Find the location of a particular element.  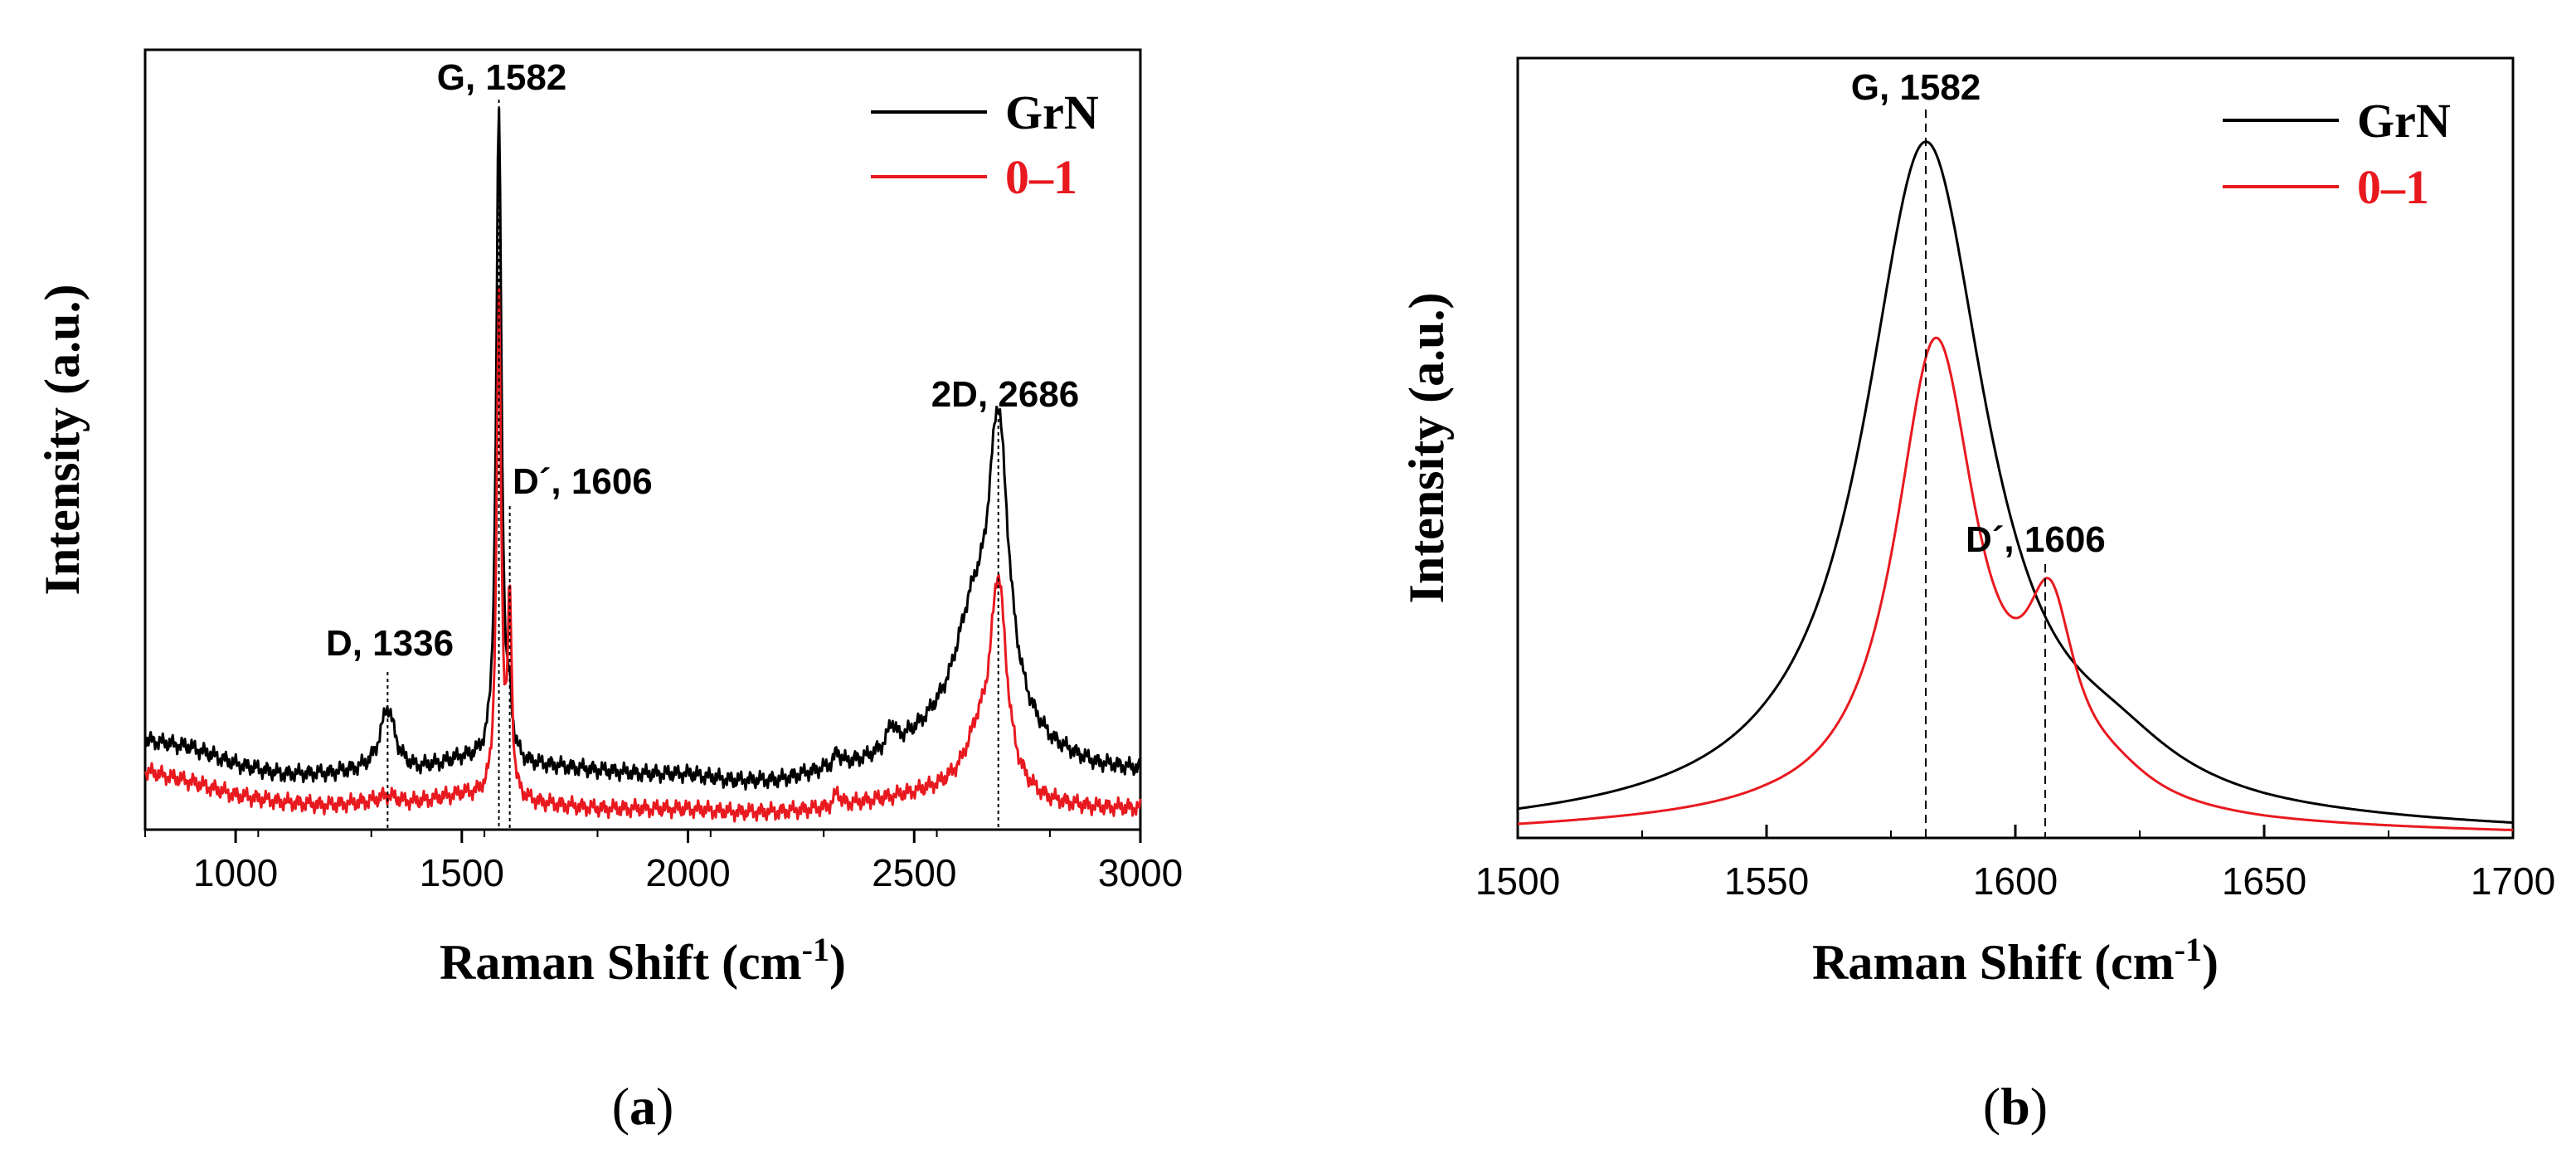

panel-label-a: (a) is located at coordinates (643, 1106).